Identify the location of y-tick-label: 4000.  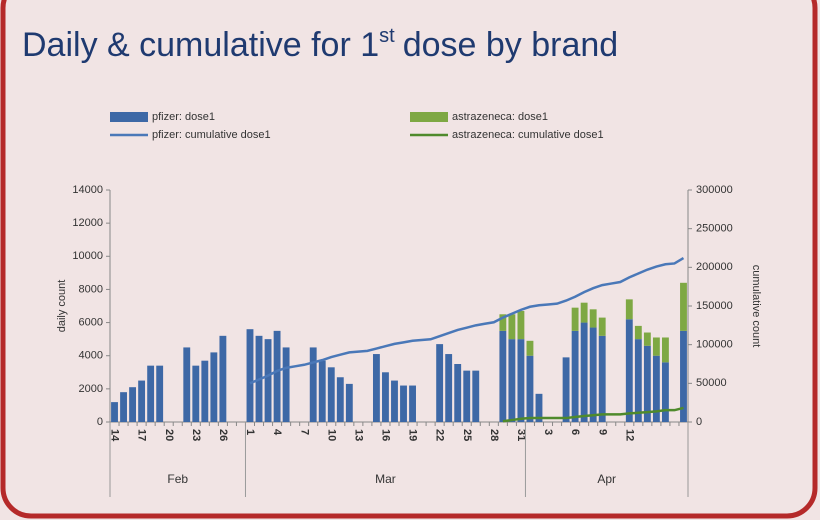
(91, 356).